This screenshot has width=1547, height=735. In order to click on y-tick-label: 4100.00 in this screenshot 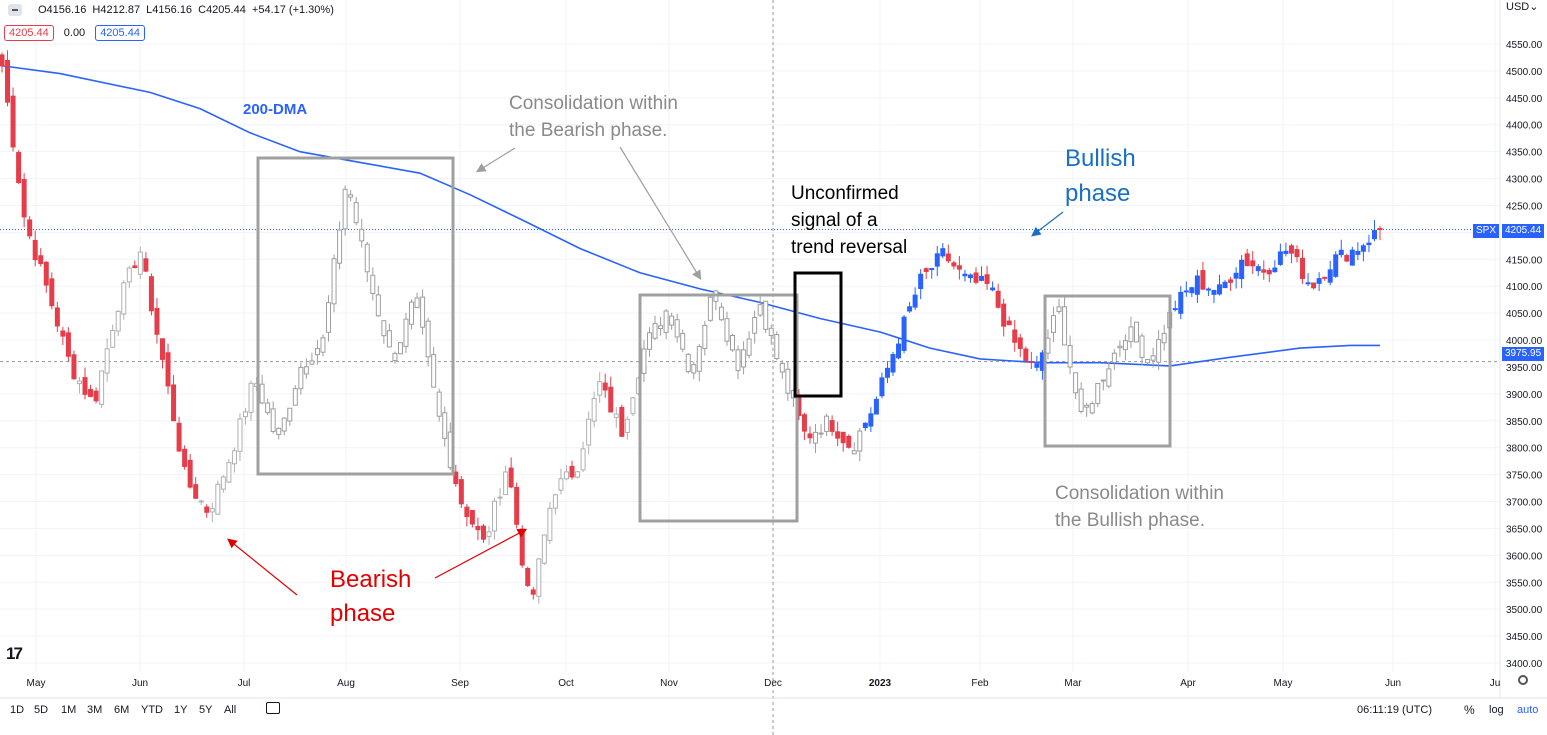, I will do `click(1524, 287)`.